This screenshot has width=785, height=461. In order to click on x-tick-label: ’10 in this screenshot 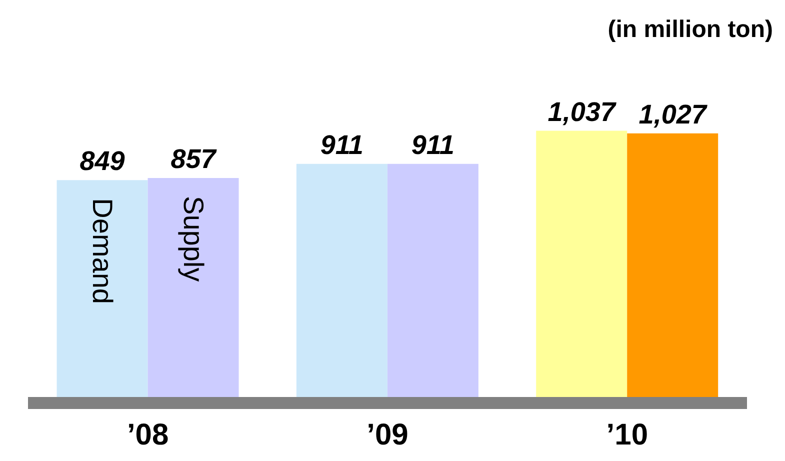, I will do `click(627, 435)`.